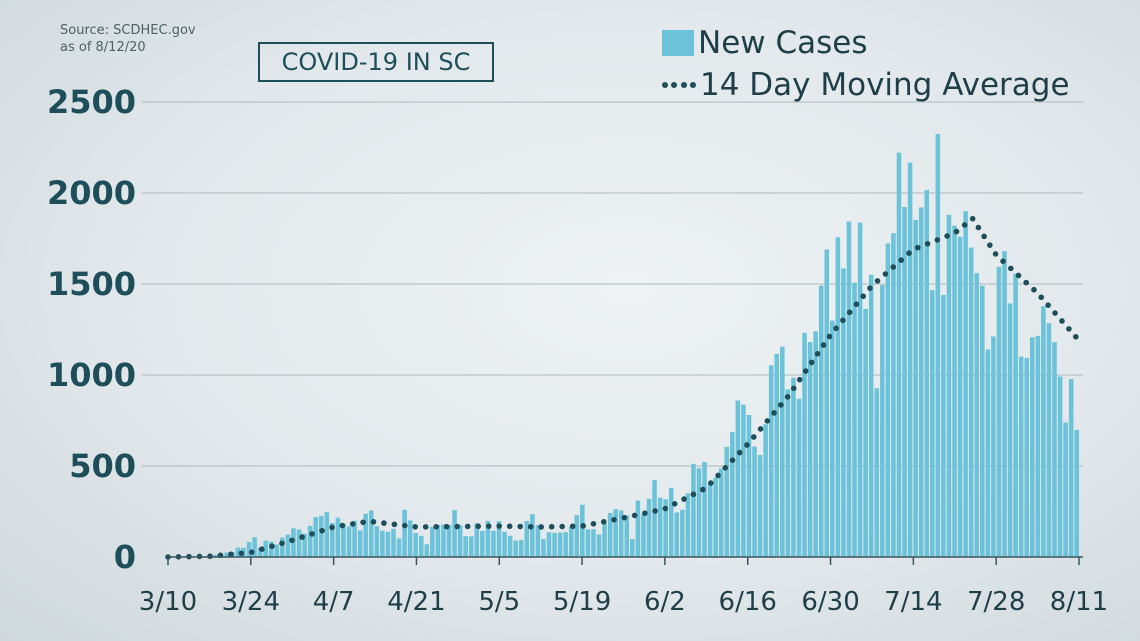  Describe the element at coordinates (91, 193) in the screenshot. I see `y-tick-label: 2000` at that location.